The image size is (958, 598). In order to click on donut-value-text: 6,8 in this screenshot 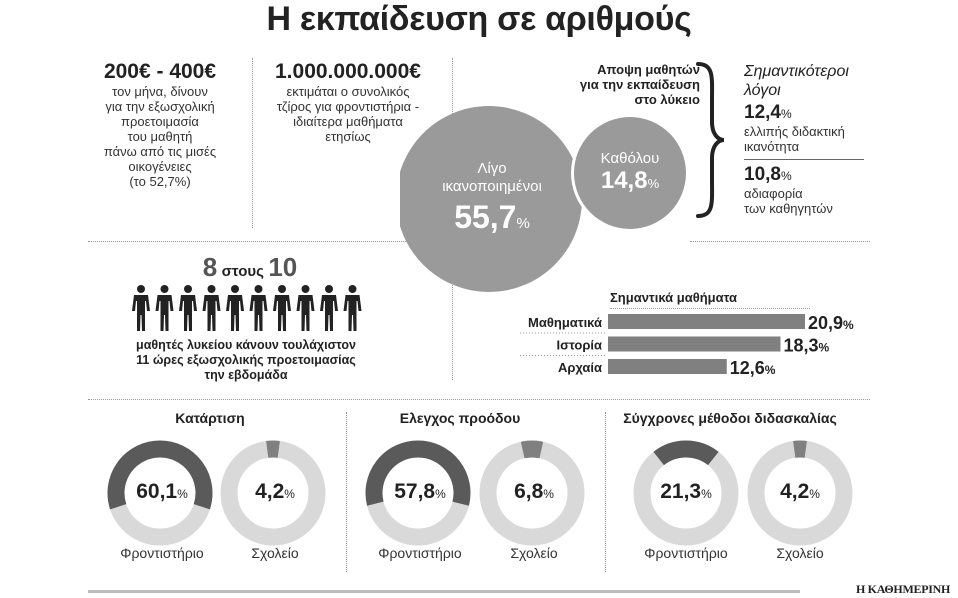, I will do `click(529, 491)`.